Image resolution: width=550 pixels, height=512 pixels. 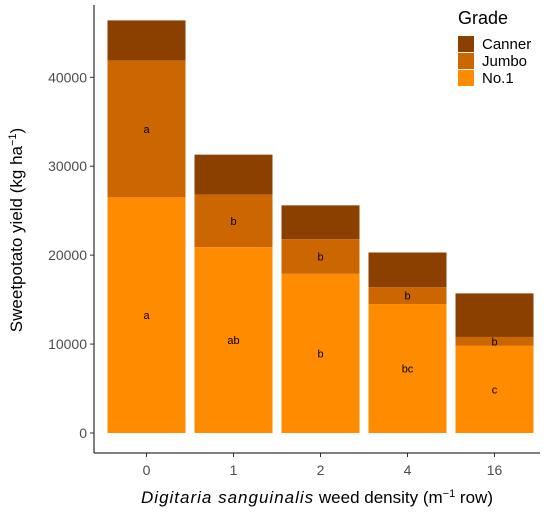 What do you see at coordinates (67, 255) in the screenshot?
I see `y-tick-label: 20000` at bounding box center [67, 255].